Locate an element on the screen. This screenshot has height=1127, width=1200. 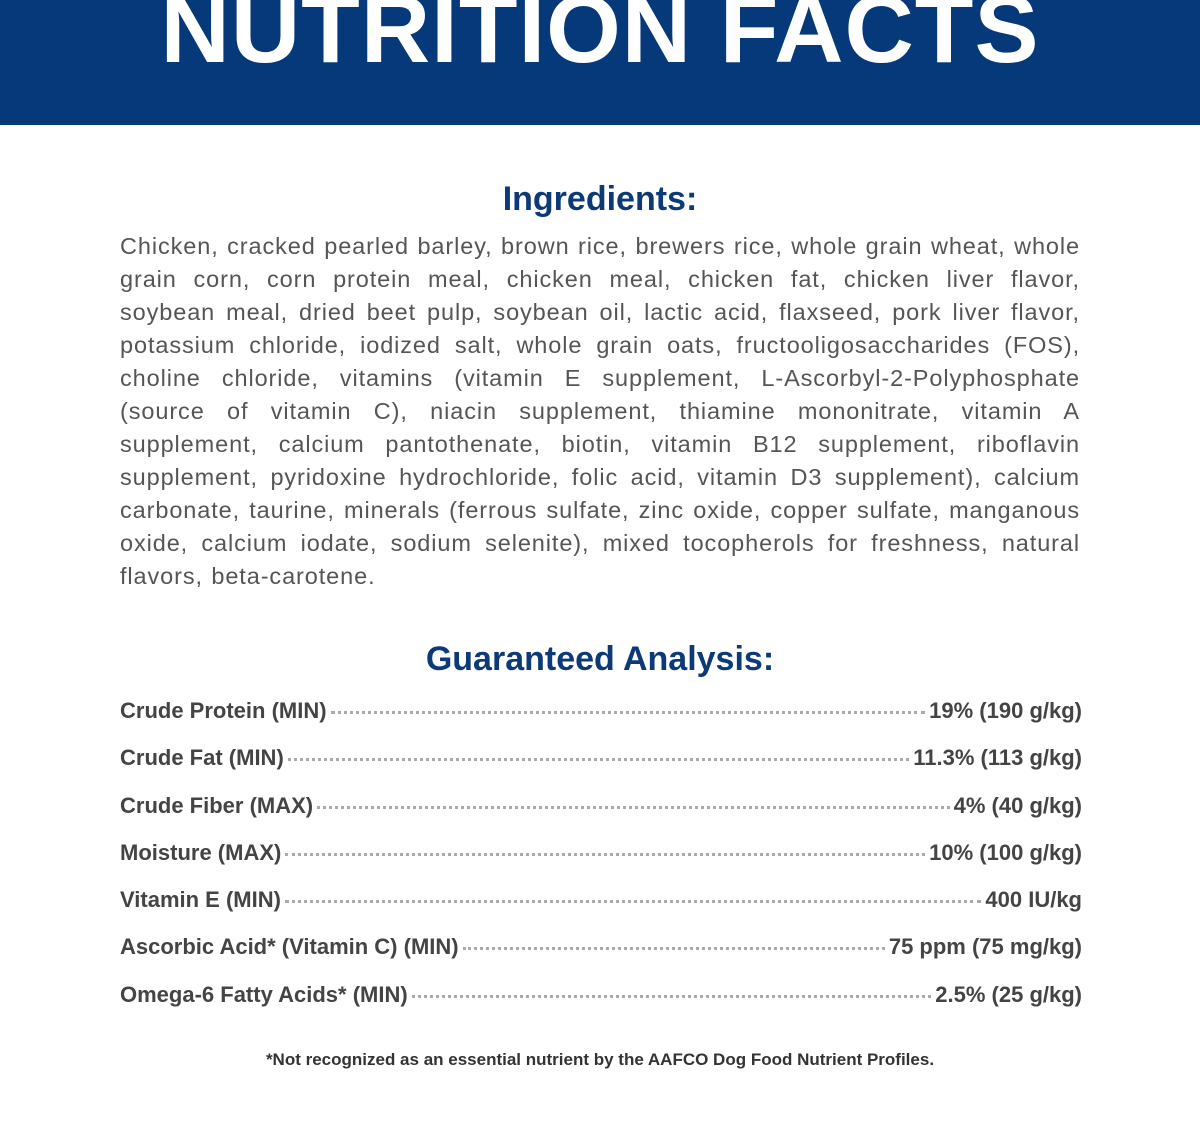
nutrient-value: 4% (40 g/kg) is located at coordinates (1017, 805).